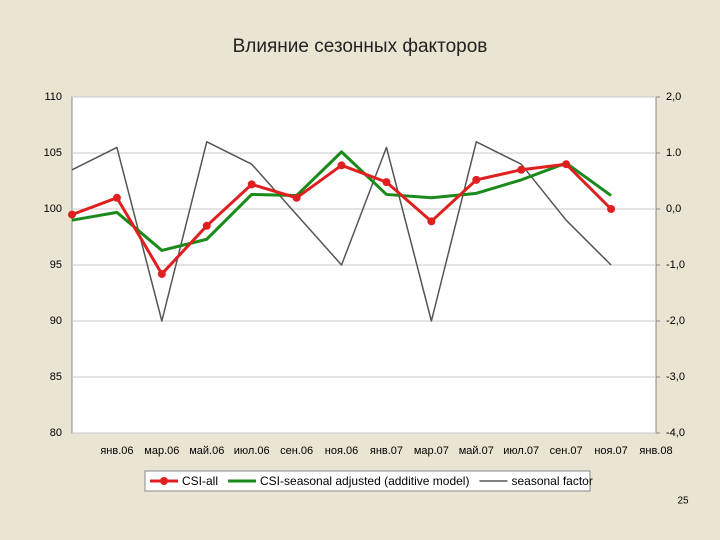  I want to click on y2-tick-label: 1.0, so click(673, 153).